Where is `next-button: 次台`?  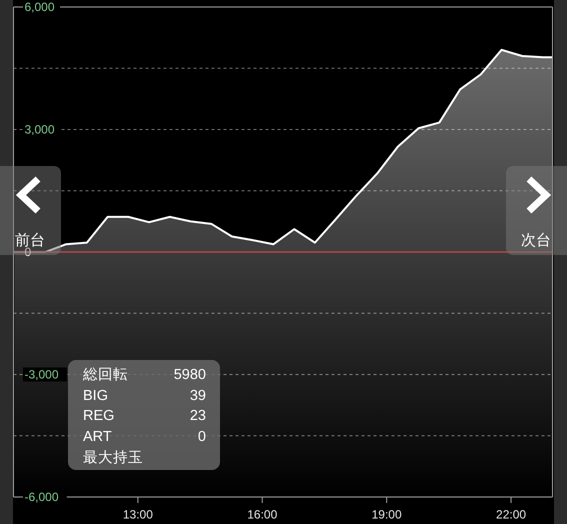
next-button: 次台 is located at coordinates (536, 210).